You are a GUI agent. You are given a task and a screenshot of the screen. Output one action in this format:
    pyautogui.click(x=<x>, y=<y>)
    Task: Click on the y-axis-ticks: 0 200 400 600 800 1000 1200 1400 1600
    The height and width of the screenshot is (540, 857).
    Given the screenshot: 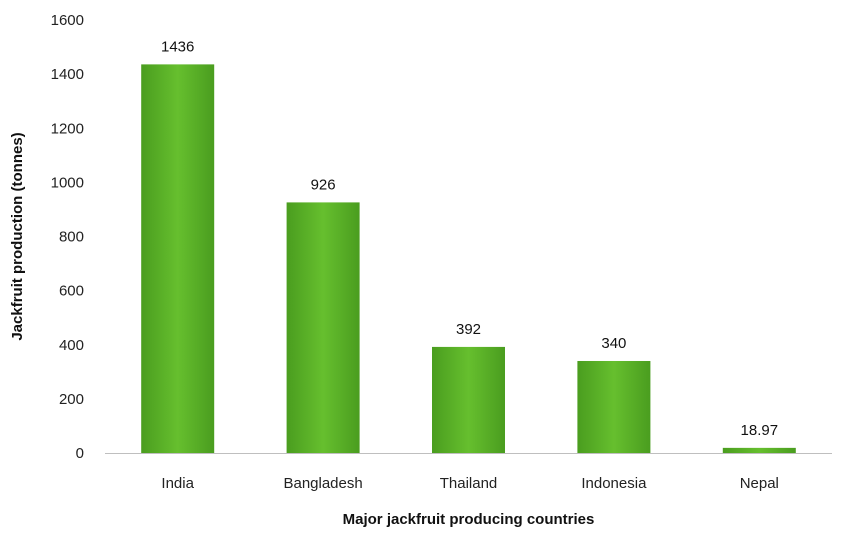 What is the action you would take?
    pyautogui.click(x=67, y=237)
    